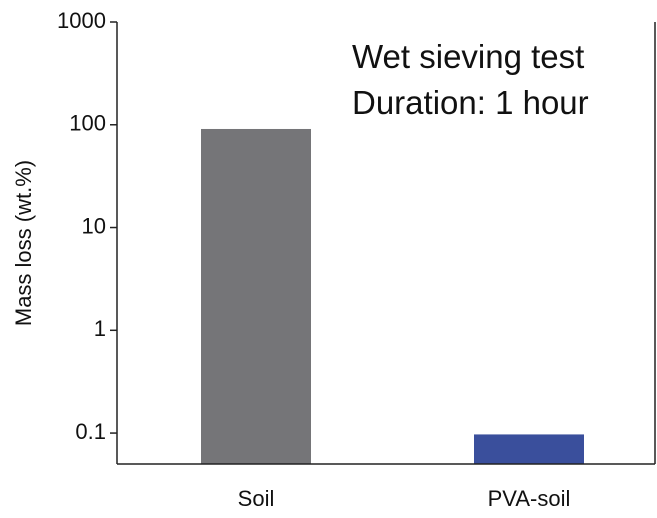  Describe the element at coordinates (81, 20) in the screenshot. I see `y-tick-label: 1000` at that location.